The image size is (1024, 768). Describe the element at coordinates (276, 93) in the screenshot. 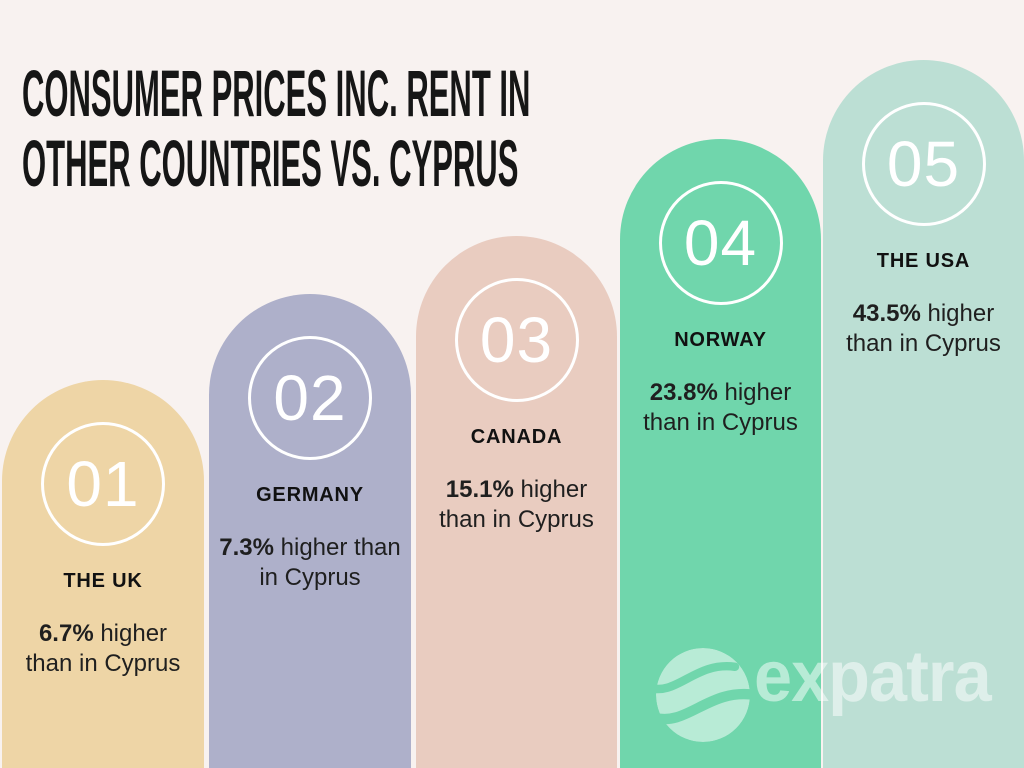

I see `title-line-1: CONSUMER PRICES INC. RENT IN` at that location.